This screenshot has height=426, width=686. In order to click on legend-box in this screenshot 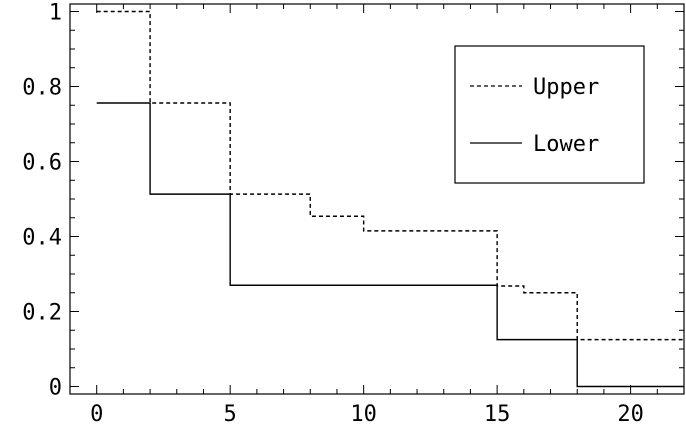, I will do `click(549, 114)`.